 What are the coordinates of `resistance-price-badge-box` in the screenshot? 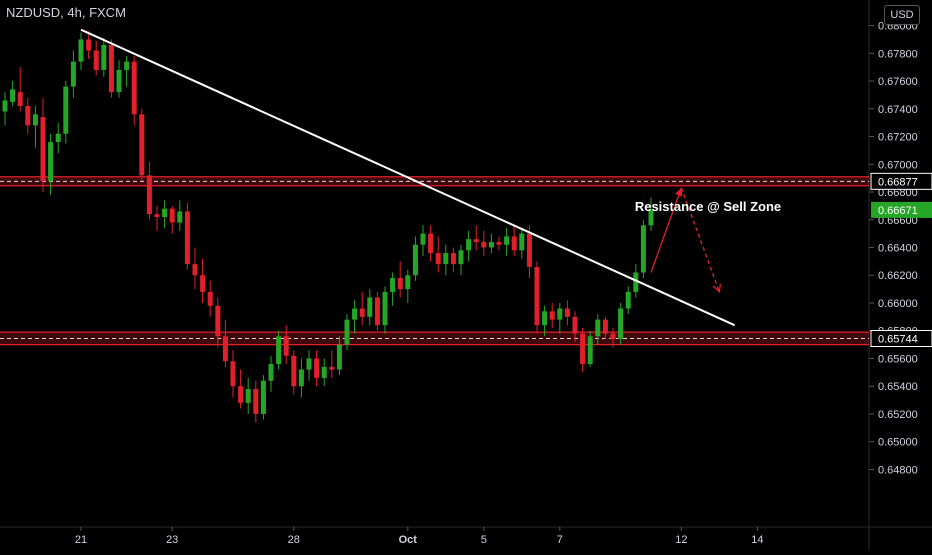 It's located at (901, 181).